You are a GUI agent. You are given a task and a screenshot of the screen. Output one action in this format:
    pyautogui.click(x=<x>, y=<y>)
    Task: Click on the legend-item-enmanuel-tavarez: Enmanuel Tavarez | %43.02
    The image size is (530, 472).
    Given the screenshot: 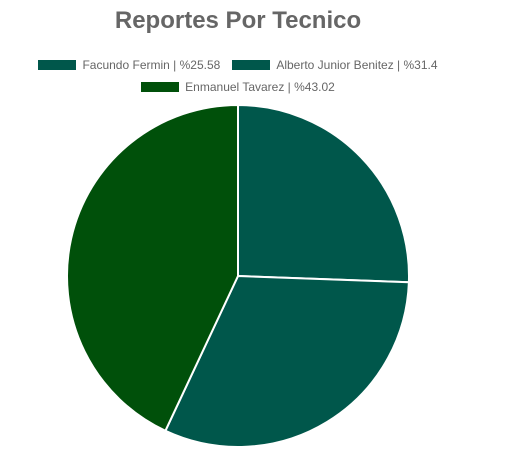 What is the action you would take?
    pyautogui.click(x=238, y=87)
    